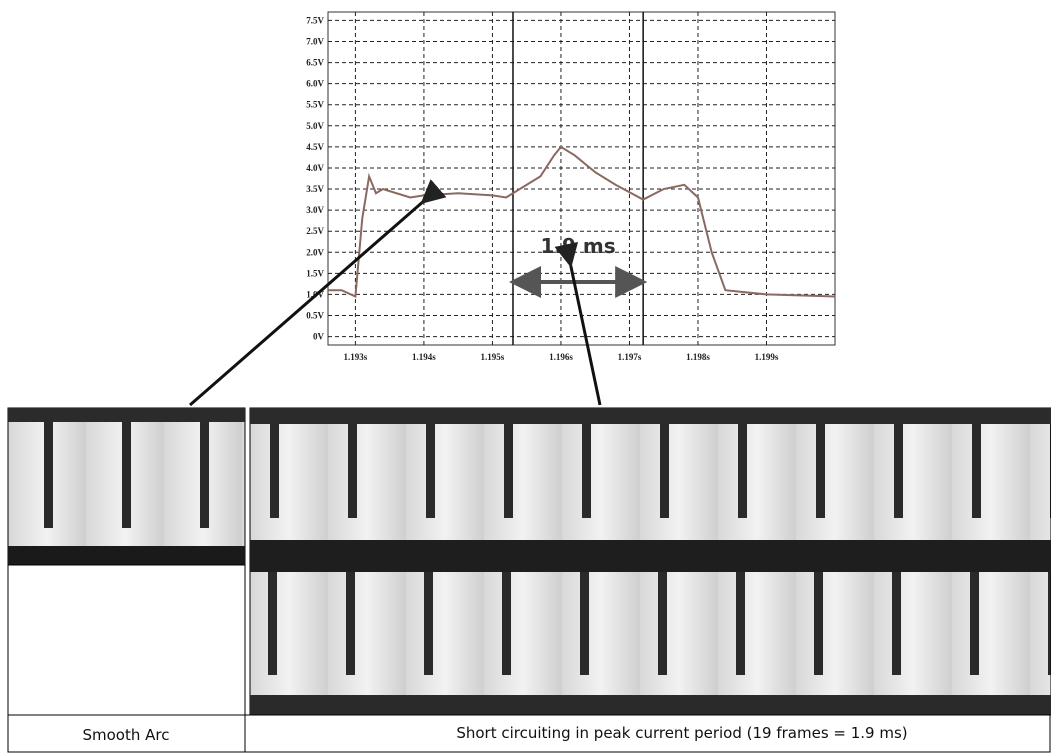  Describe the element at coordinates (493, 357) in the screenshot. I see `x-tick-label: 1.195s` at that location.